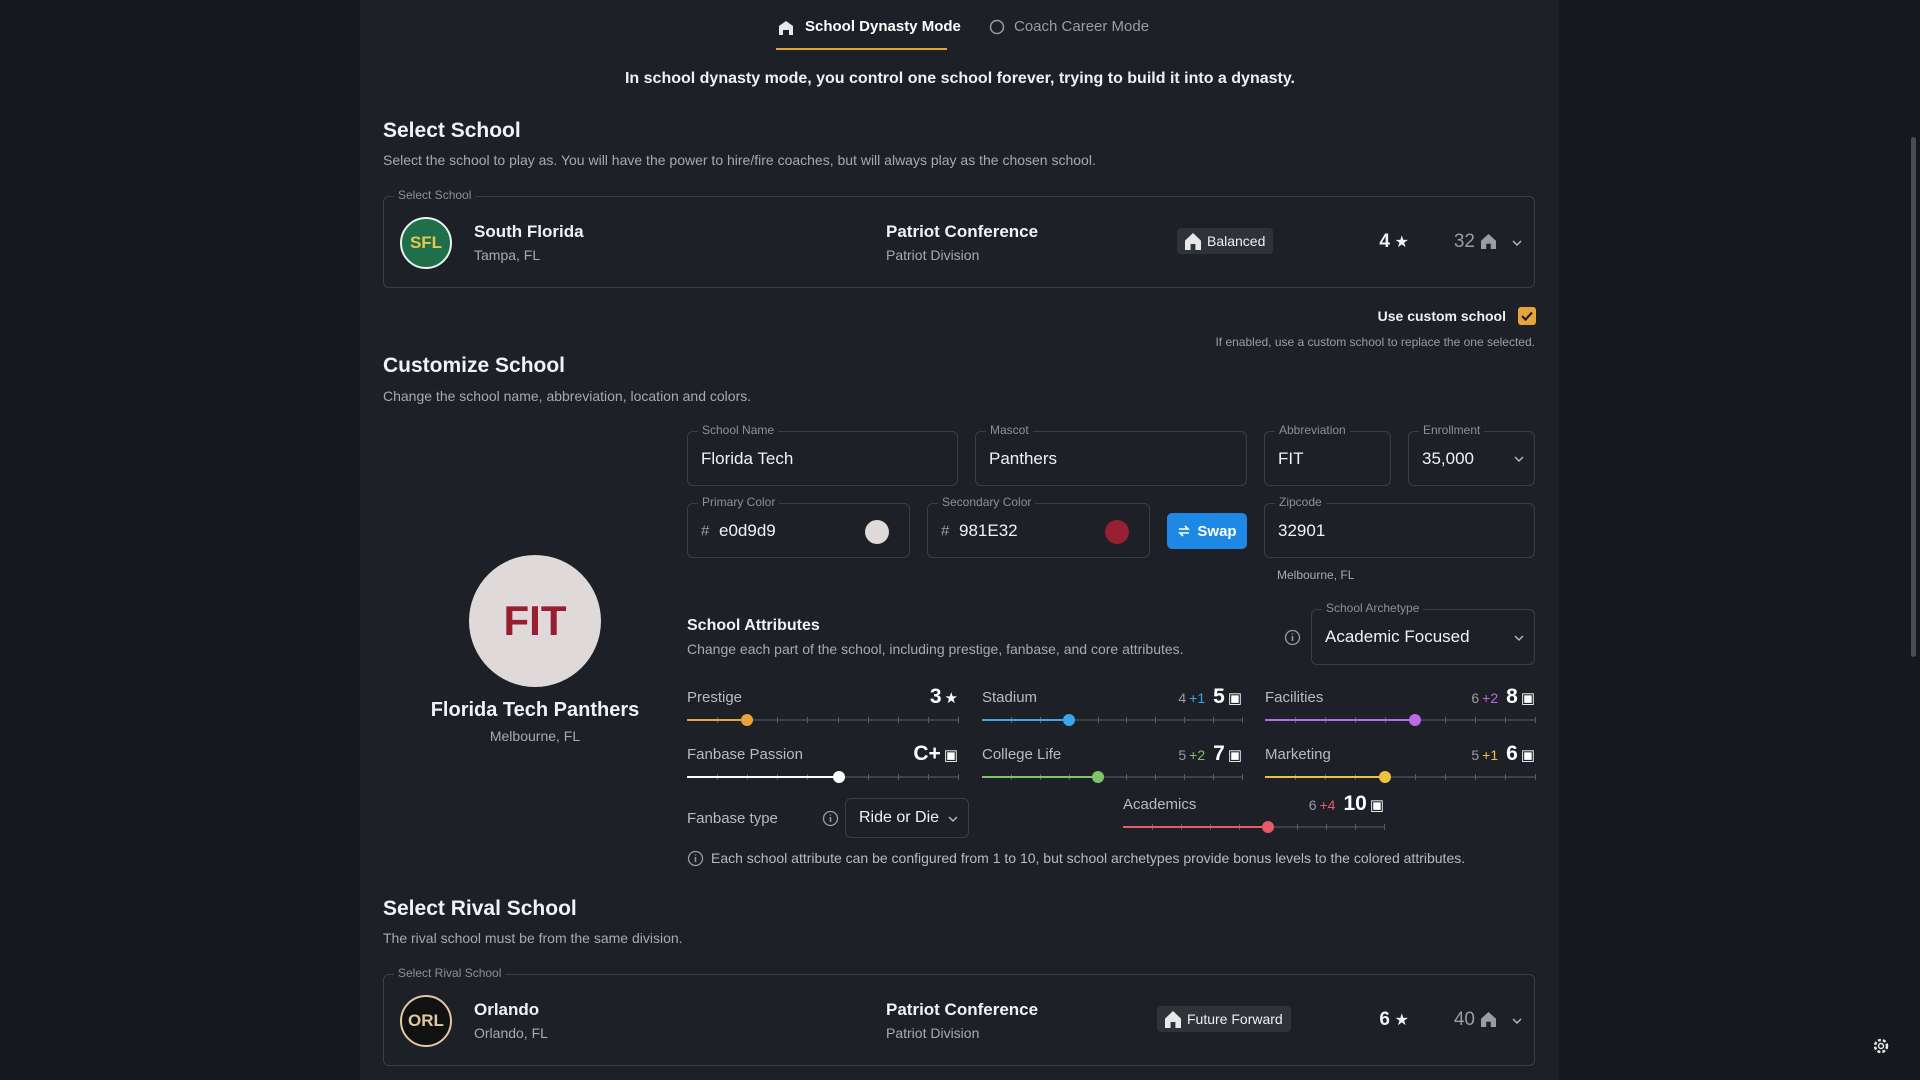 The width and height of the screenshot is (1920, 1080). I want to click on school-location: Tampa, FL, so click(507, 255).